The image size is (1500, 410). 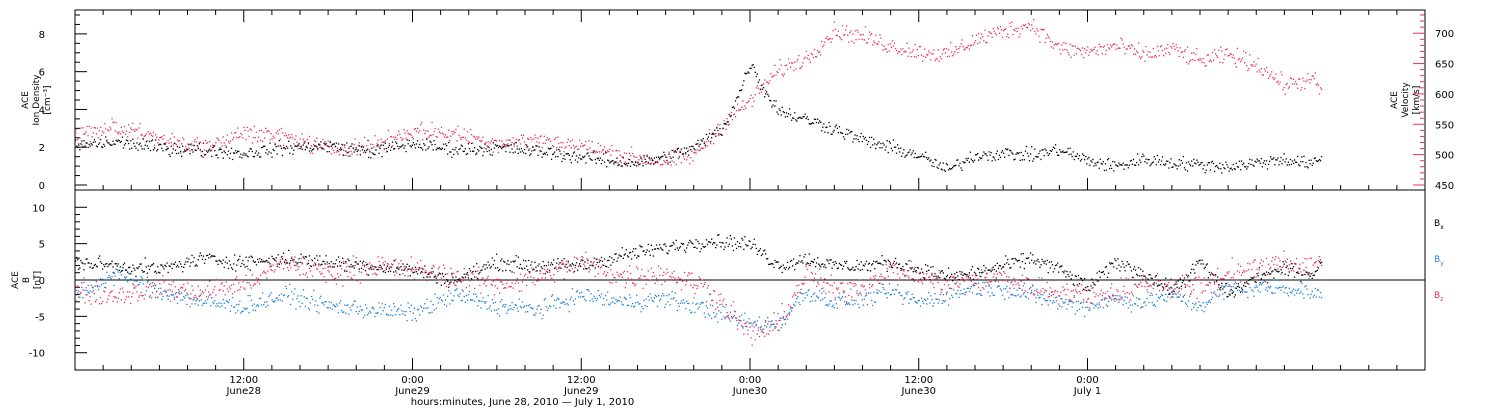 I want to click on by-points-series, so click(x=699, y=299).